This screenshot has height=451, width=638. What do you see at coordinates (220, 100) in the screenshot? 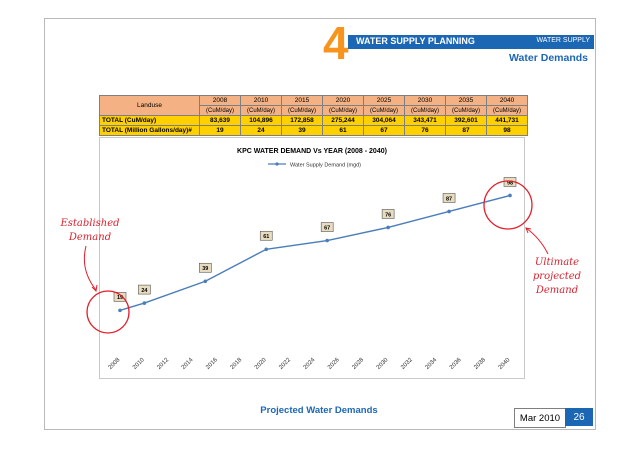
I see `year-header: 2008` at bounding box center [220, 100].